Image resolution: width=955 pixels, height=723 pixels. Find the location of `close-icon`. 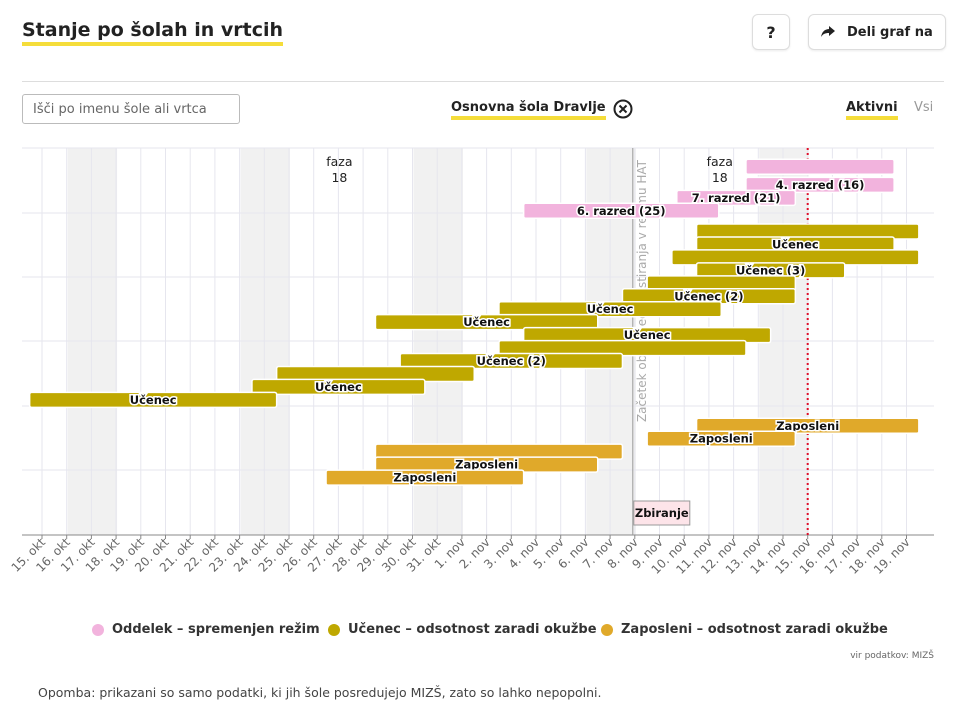

close-icon is located at coordinates (623, 109).